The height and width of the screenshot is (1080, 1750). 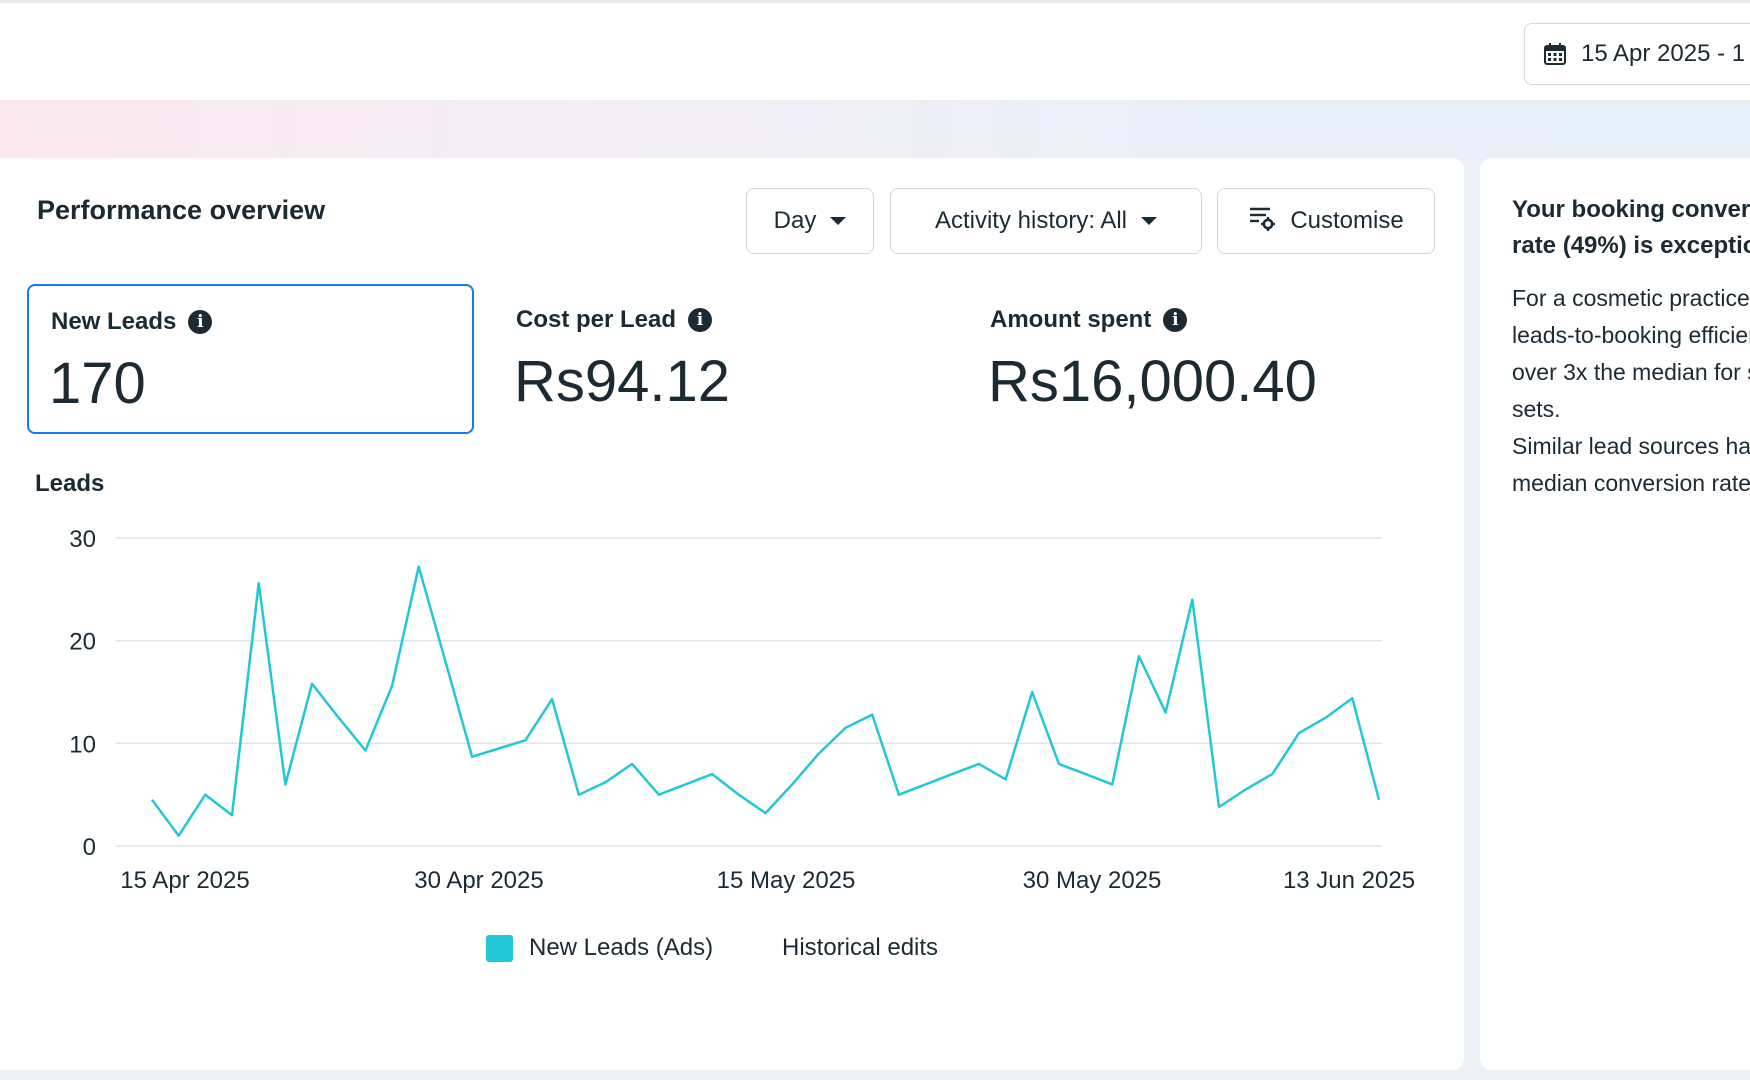 I want to click on customise-icon, so click(x=1262, y=221).